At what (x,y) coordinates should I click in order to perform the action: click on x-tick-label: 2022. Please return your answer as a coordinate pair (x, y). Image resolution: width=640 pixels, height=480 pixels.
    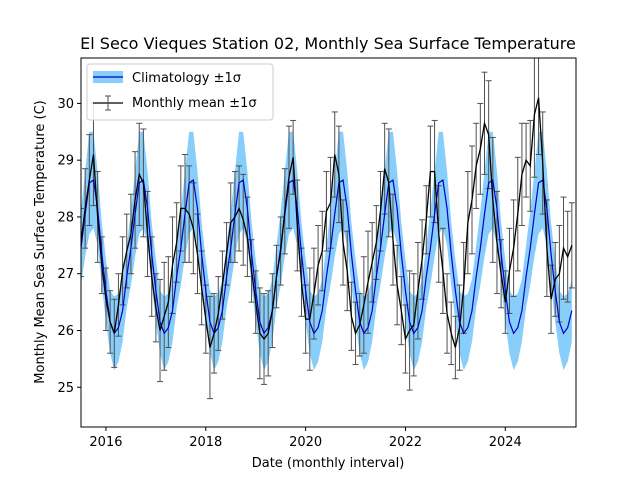
    Looking at the image, I should click on (405, 442).